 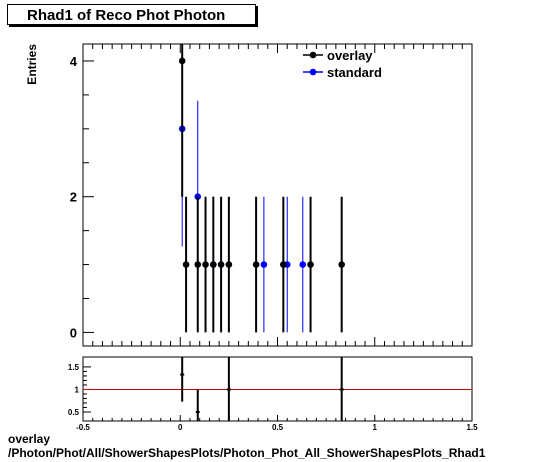 What do you see at coordinates (77, 389) in the screenshot?
I see `ratio-y-tick-label: 1` at bounding box center [77, 389].